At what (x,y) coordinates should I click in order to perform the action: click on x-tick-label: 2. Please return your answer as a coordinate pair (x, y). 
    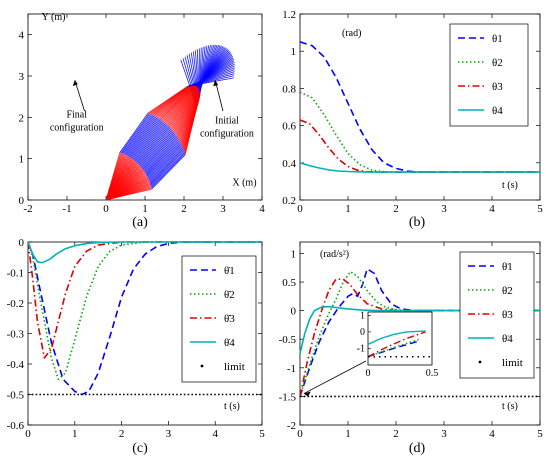
    Looking at the image, I should click on (396, 209).